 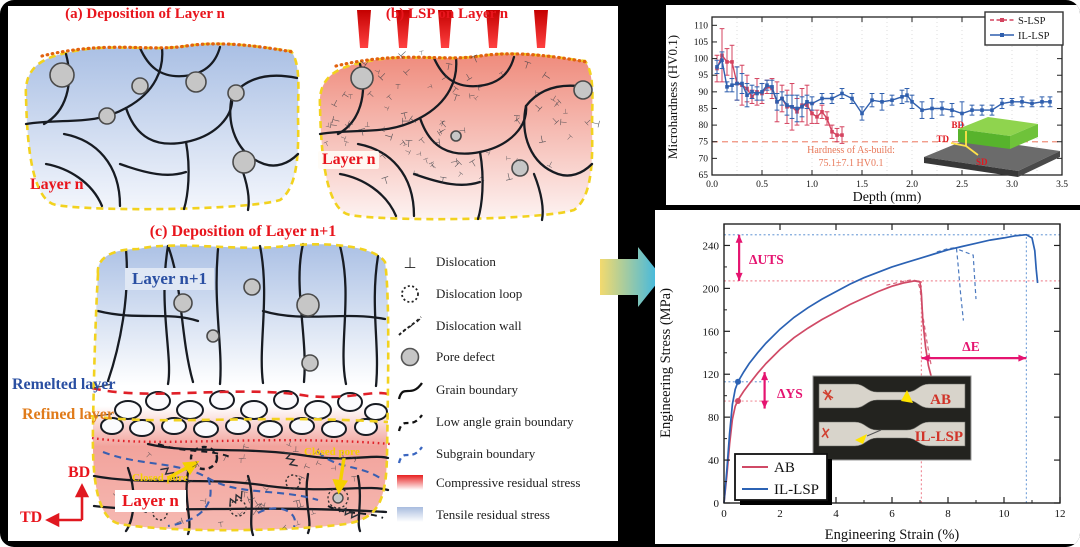 I want to click on svg-text: 160, so click(x=711, y=332).